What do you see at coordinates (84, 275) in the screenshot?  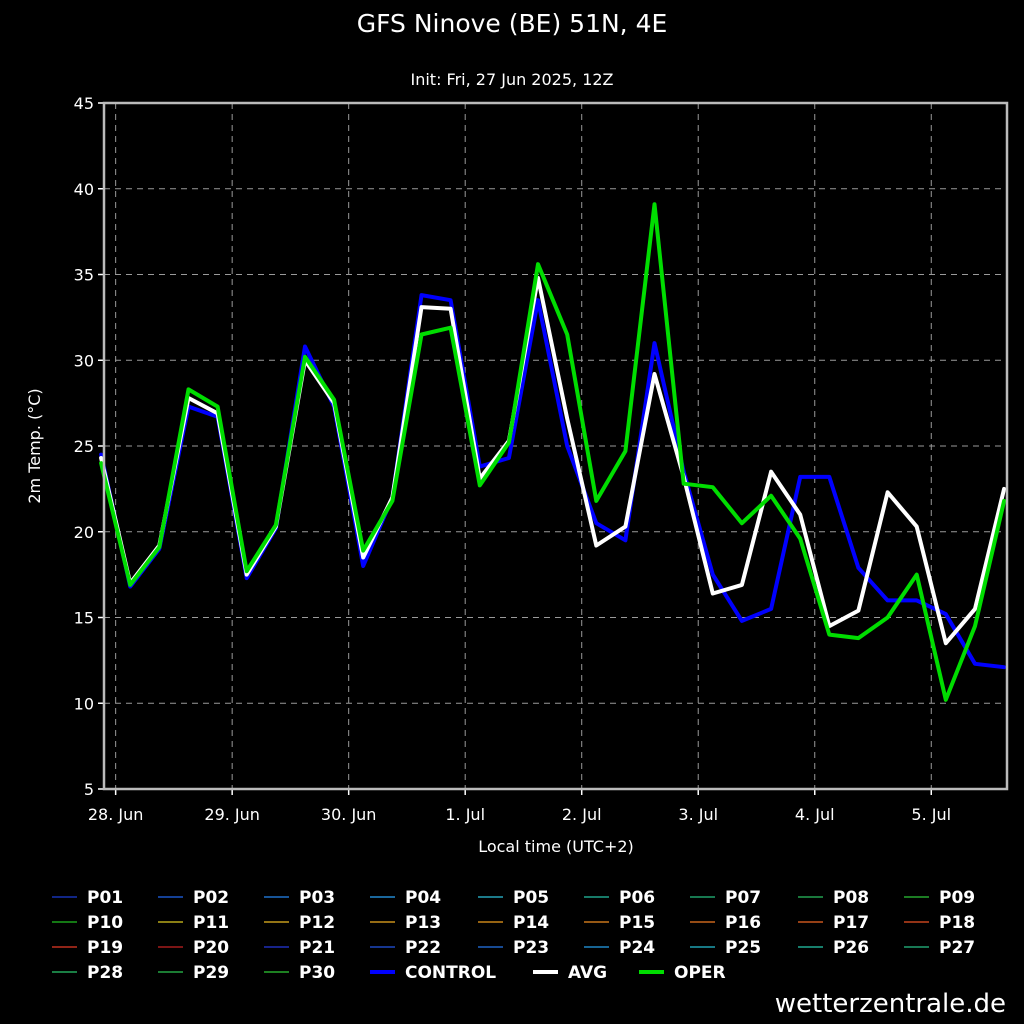 I see `y-tick-label: 35` at bounding box center [84, 275].